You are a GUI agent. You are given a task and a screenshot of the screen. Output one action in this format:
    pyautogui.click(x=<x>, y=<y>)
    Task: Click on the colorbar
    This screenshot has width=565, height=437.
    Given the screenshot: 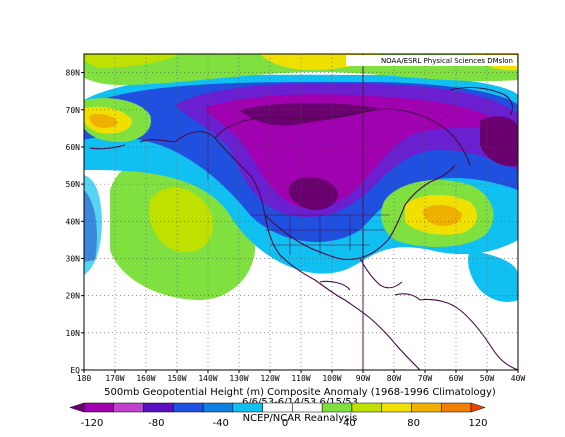 What is the action you would take?
    pyautogui.click(x=277, y=407)
    